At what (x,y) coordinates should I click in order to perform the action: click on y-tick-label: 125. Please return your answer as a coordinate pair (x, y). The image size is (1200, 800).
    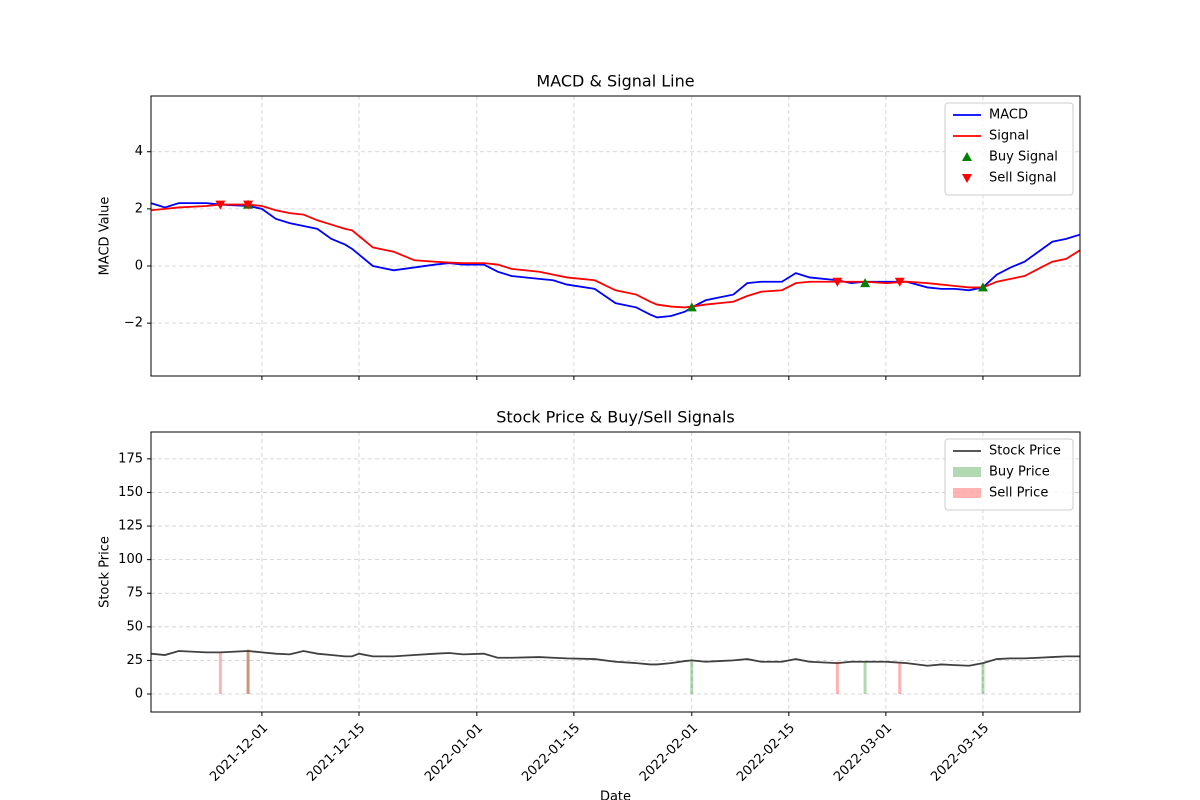
    Looking at the image, I should click on (130, 526).